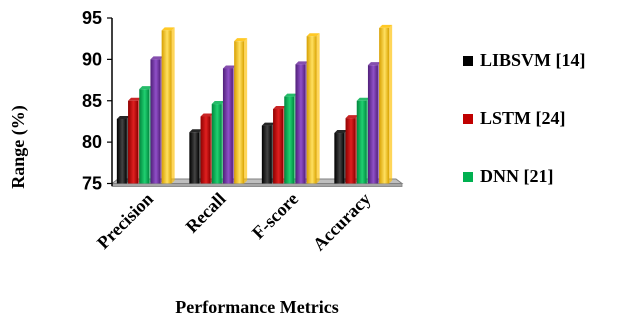 Image resolution: width=623 pixels, height=323 pixels. Describe the element at coordinates (275, 216) in the screenshot. I see `x-tick-label: F-score` at that location.